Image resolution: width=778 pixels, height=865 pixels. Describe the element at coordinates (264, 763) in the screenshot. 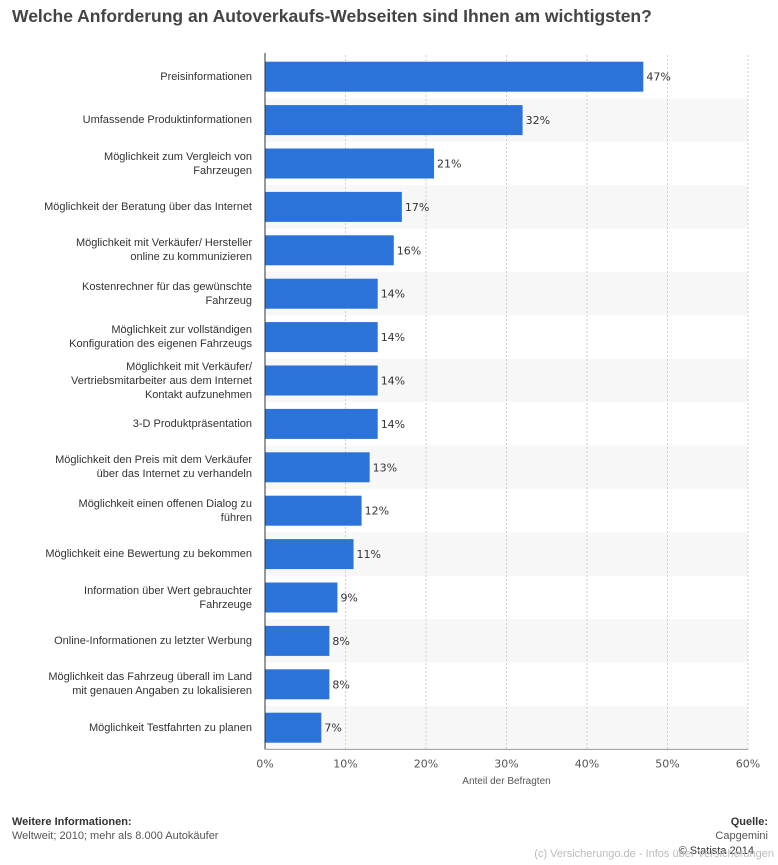

I see `x-tick-label: 0%` at that location.